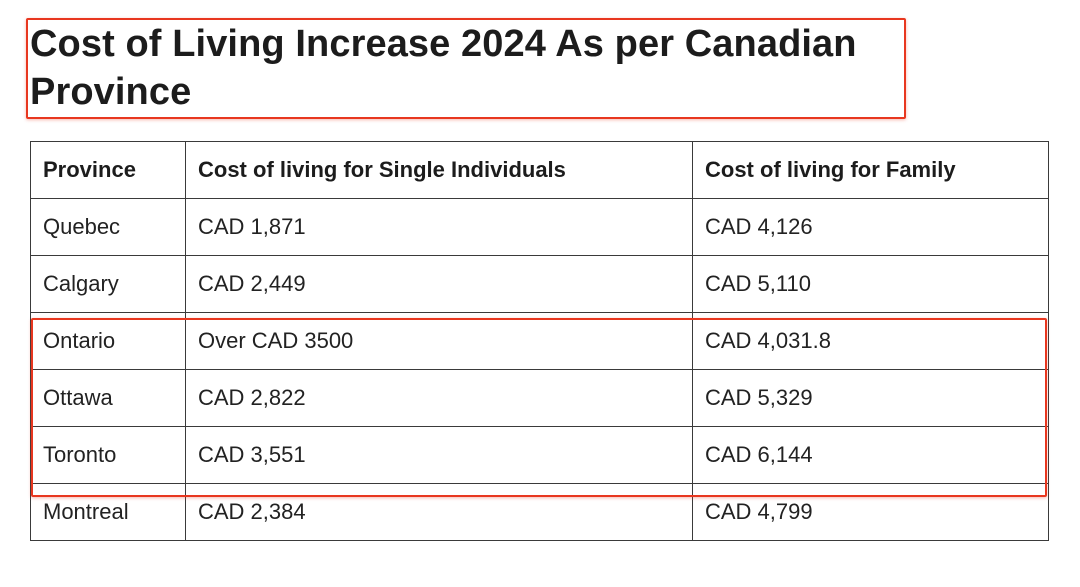  I want to click on header-single-cost: Cost of living for Single Individuals, so click(439, 170).